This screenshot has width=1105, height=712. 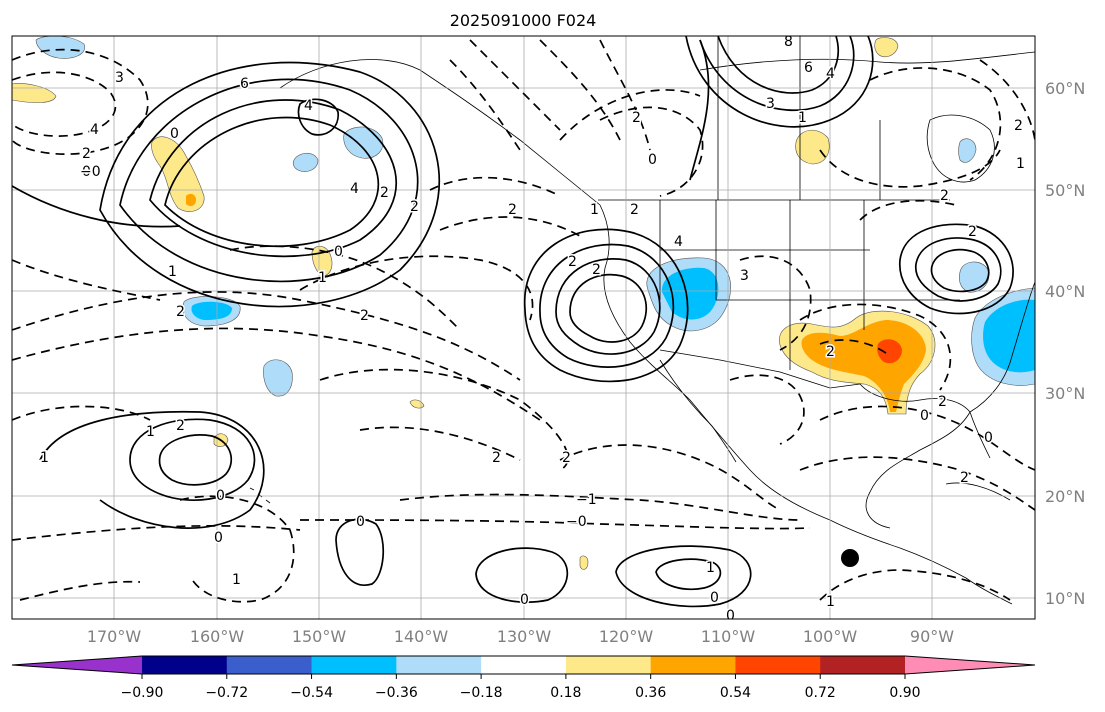 I want to click on coast-us-east, so click(x=1002, y=347).